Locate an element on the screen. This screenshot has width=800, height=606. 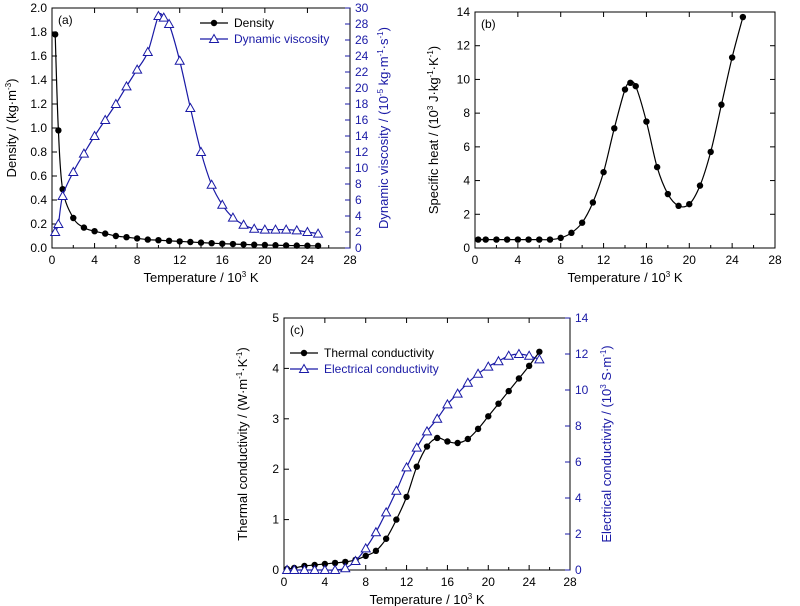
chart-a-y-tick-label: 0.2 is located at coordinates (38, 224).